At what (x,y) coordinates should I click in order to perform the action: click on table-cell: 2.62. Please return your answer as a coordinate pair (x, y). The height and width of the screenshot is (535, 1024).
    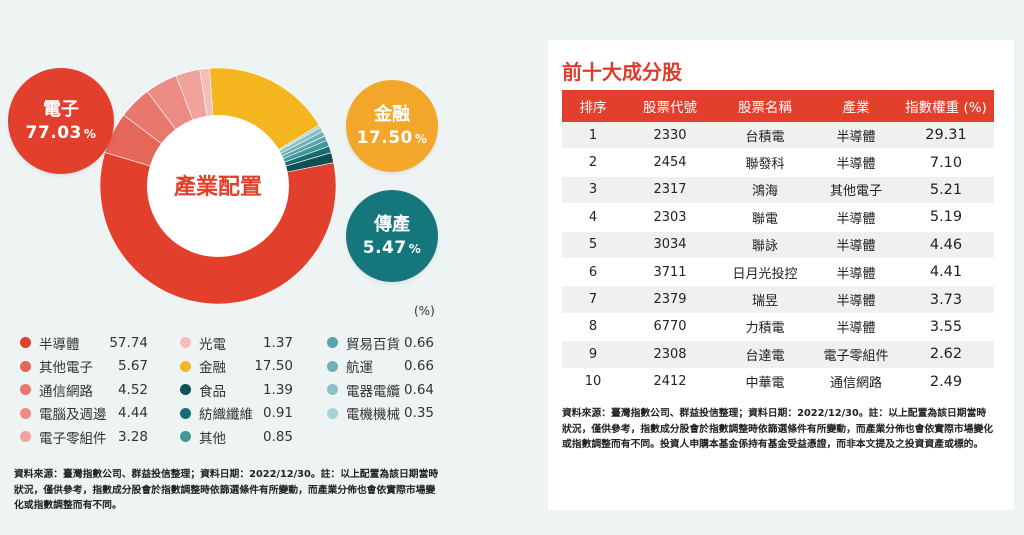
    Looking at the image, I should click on (946, 354).